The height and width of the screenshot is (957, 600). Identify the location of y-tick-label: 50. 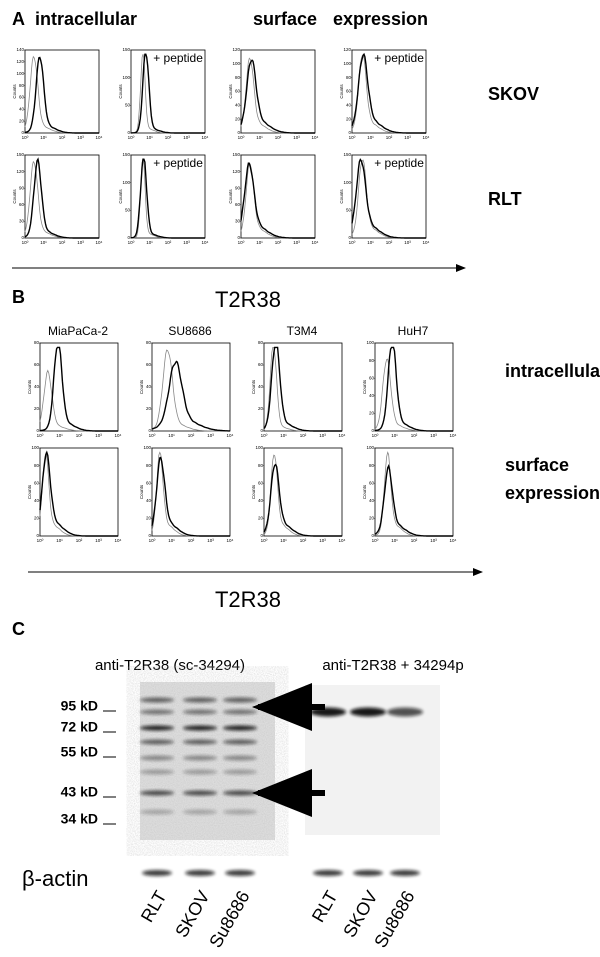
(128, 210).